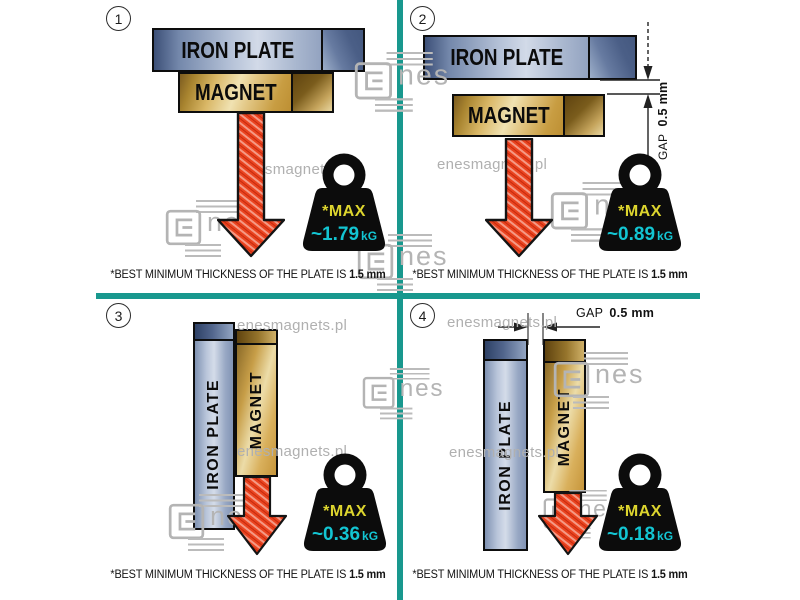  What do you see at coordinates (336, 534) in the screenshot?
I see `max-value: ~0.36` at bounding box center [336, 534].